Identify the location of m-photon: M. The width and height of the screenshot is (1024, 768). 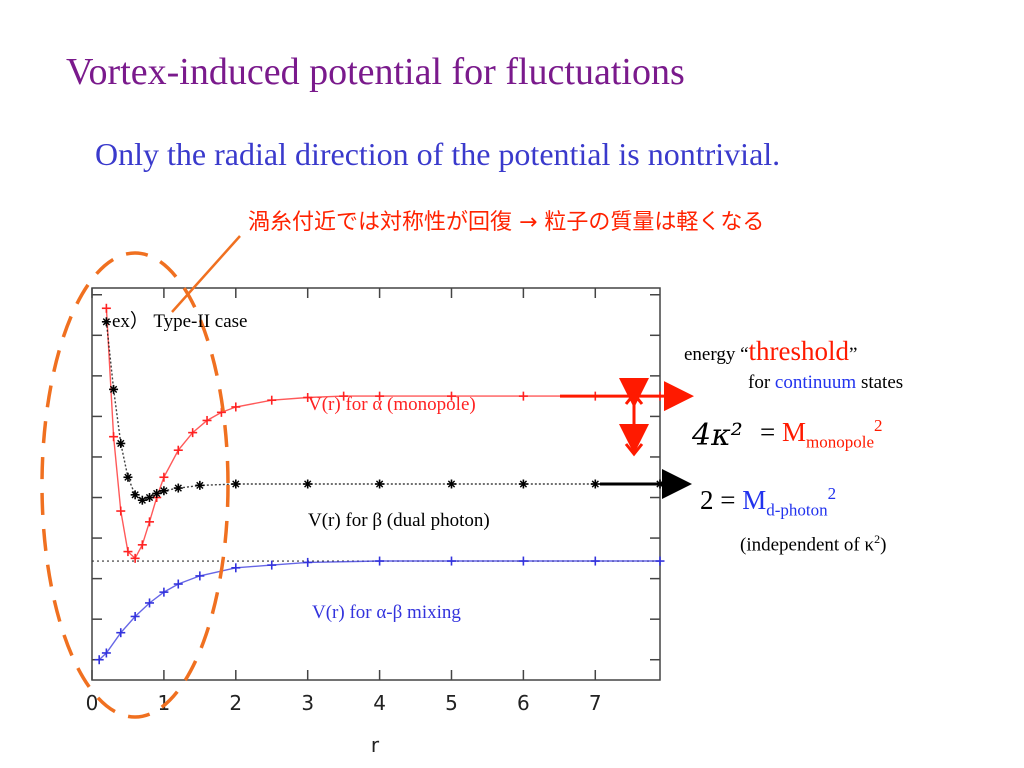
(754, 500).